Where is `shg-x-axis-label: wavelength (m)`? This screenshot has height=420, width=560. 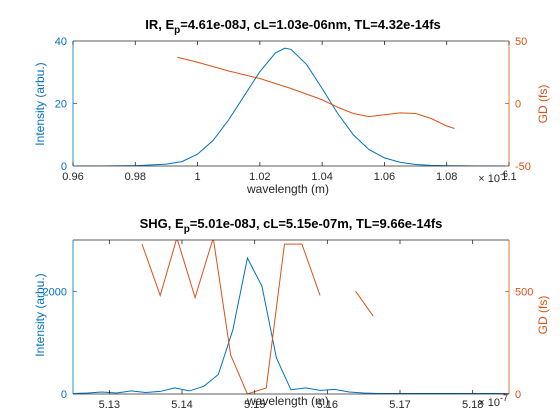 shg-x-axis-label: wavelength (m) is located at coordinates (287, 401).